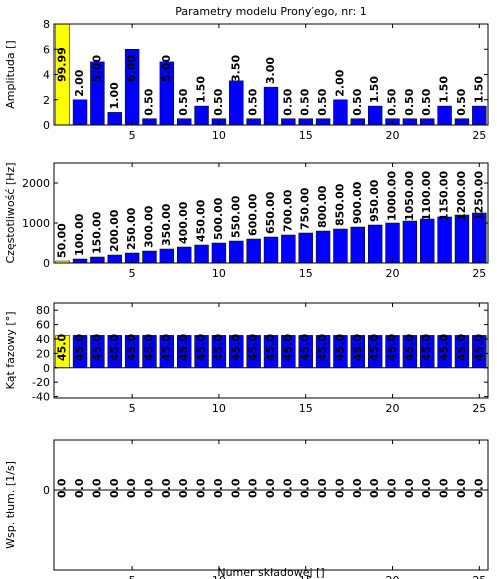 Image resolution: width=497 pixels, height=579 pixels. Describe the element at coordinates (36, 183) in the screenshot. I see `y-tick-label: 2000` at that location.